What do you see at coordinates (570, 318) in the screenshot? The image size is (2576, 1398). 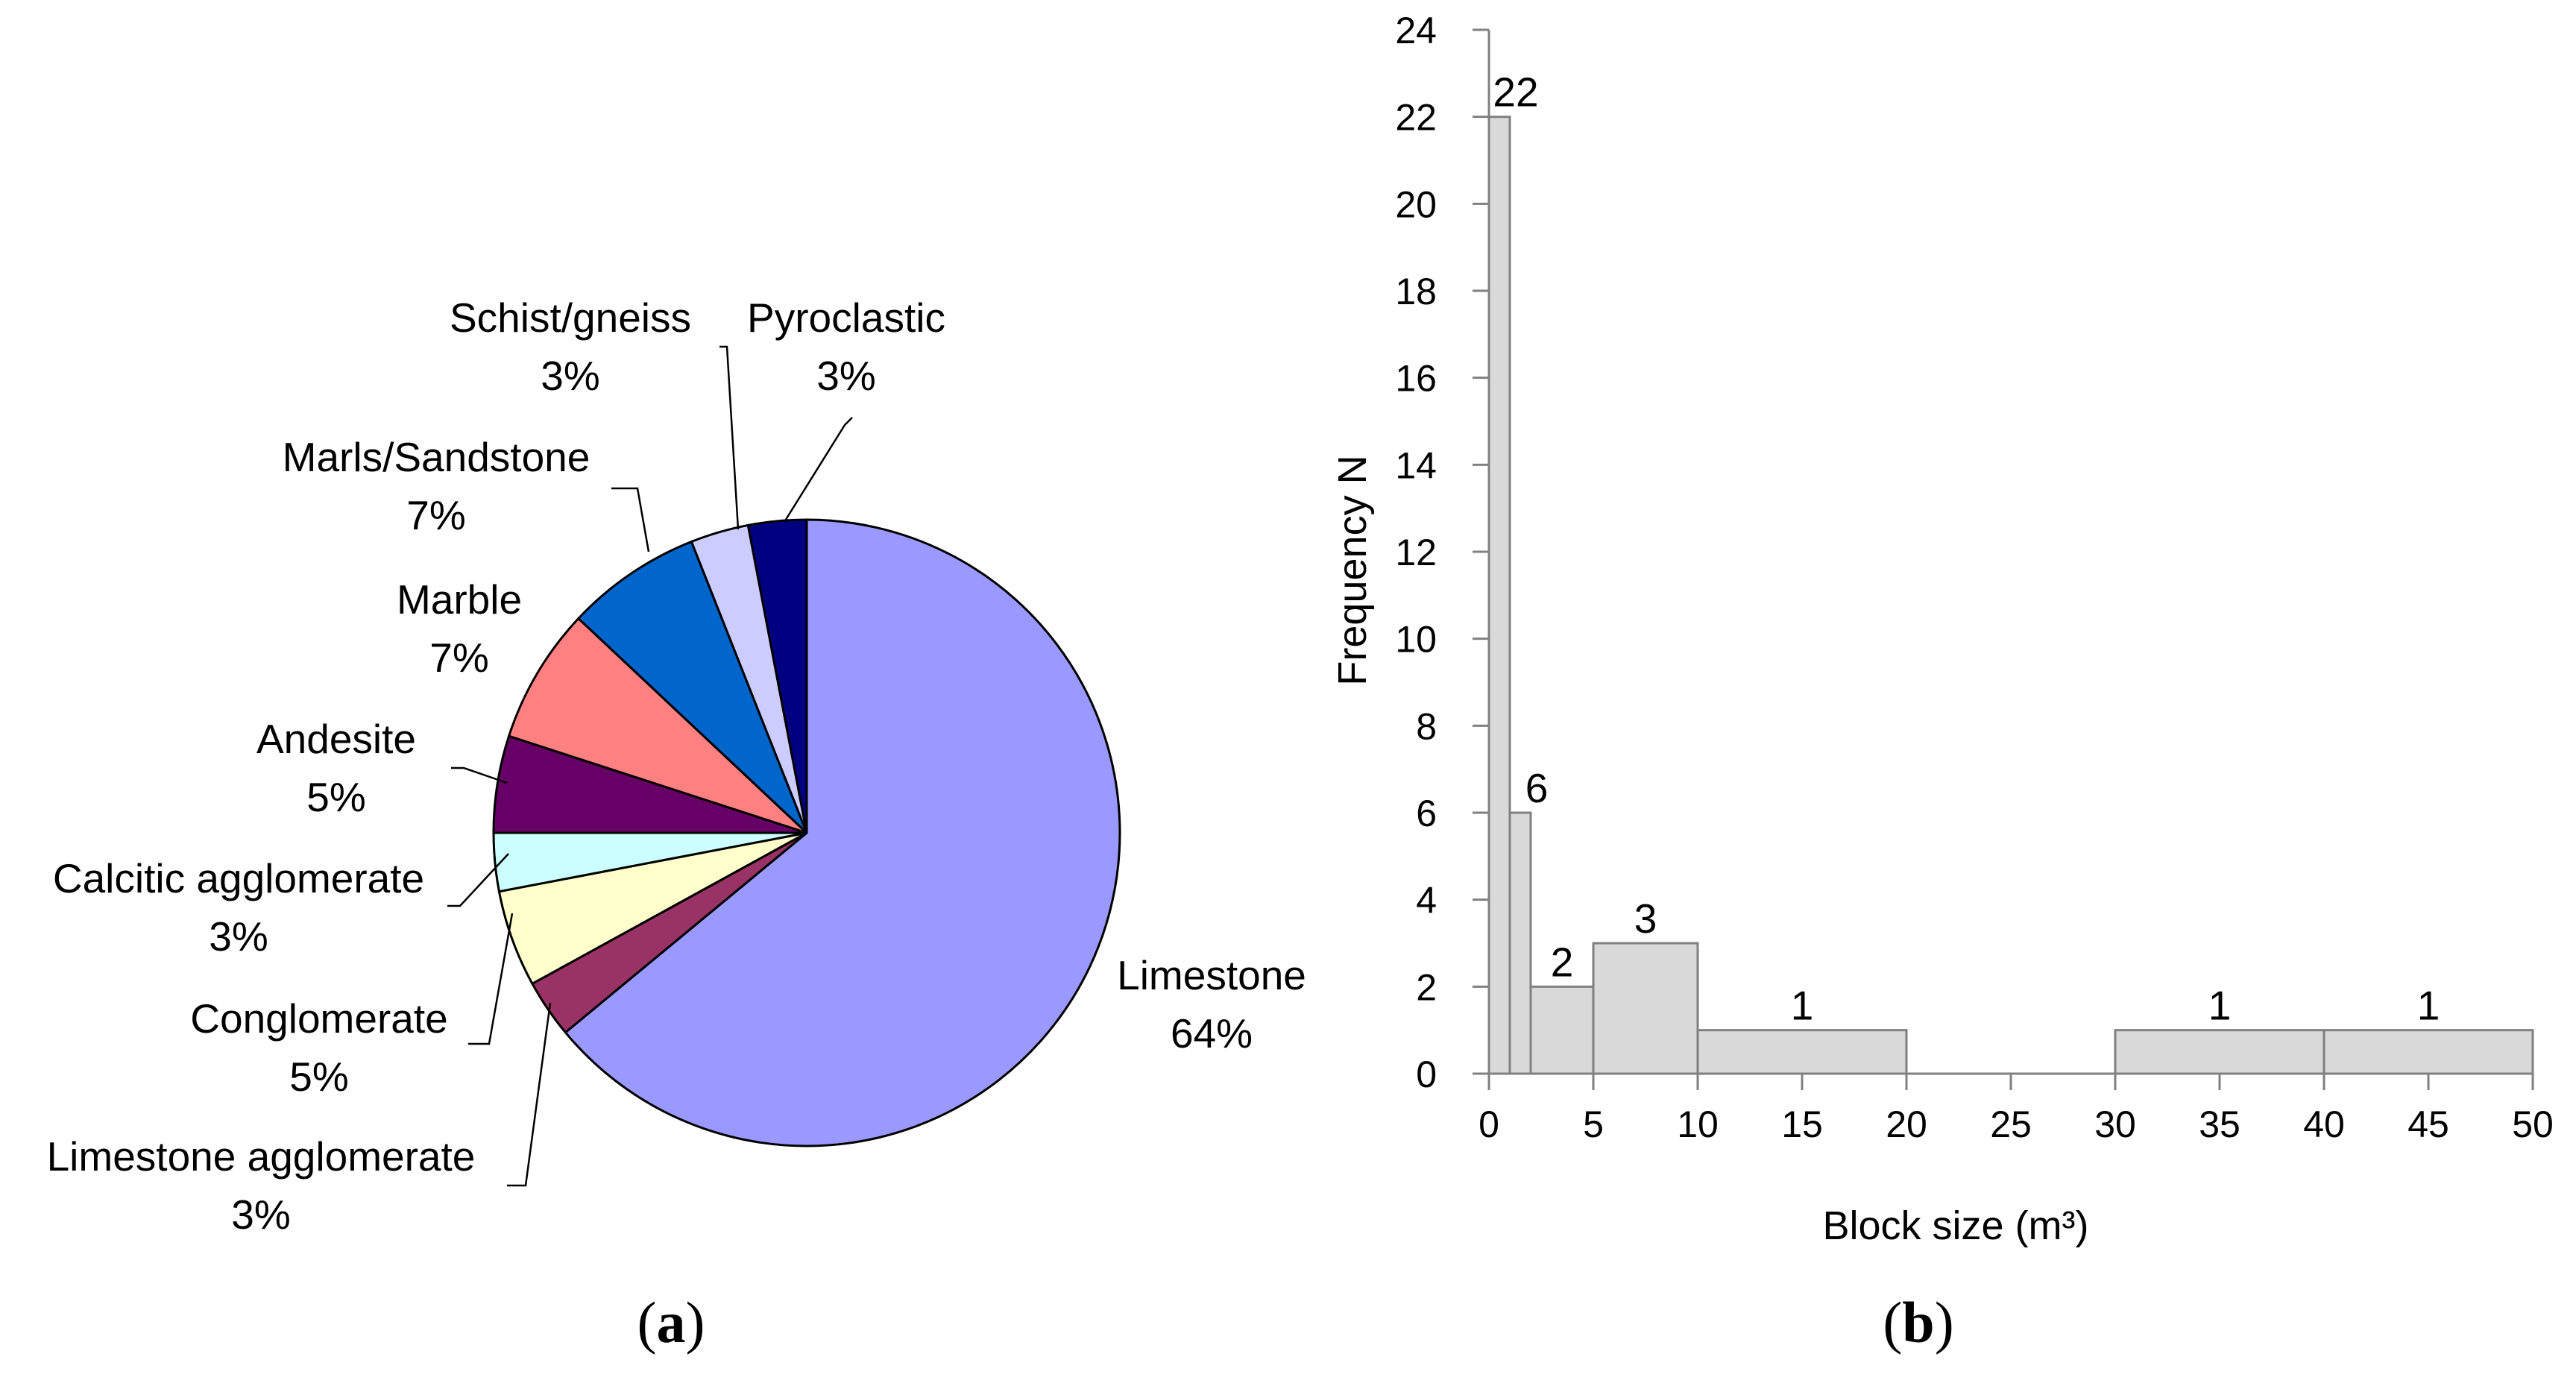 I see `pie-label-schist-gneiss: Schist/gneiss` at bounding box center [570, 318].